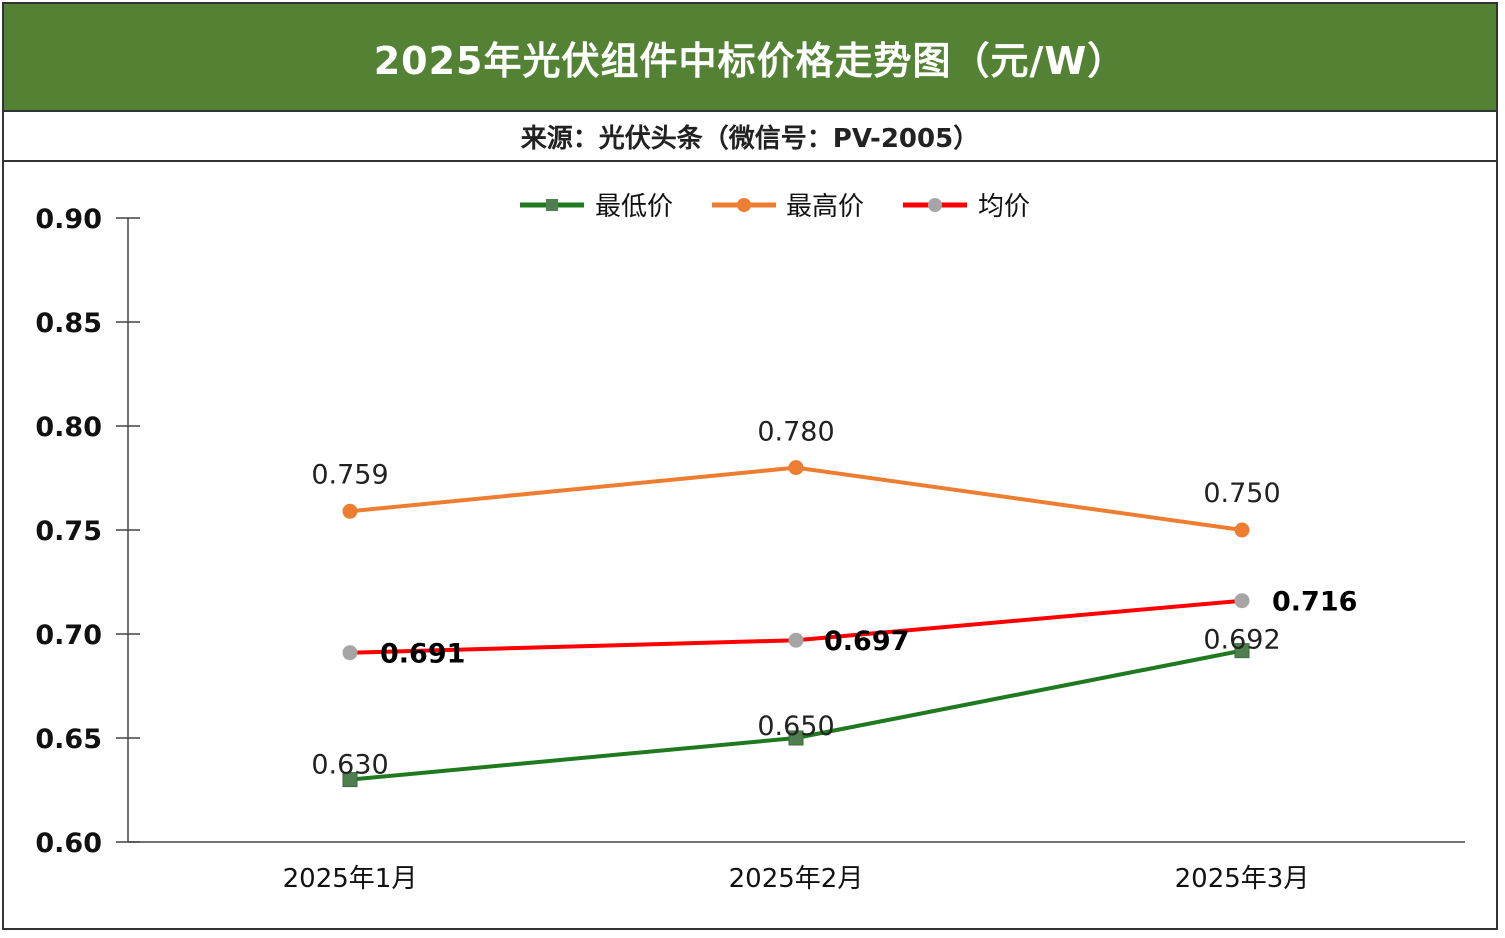 Image resolution: width=1505 pixels, height=938 pixels. I want to click on data-label: 0.750, so click(1241, 493).